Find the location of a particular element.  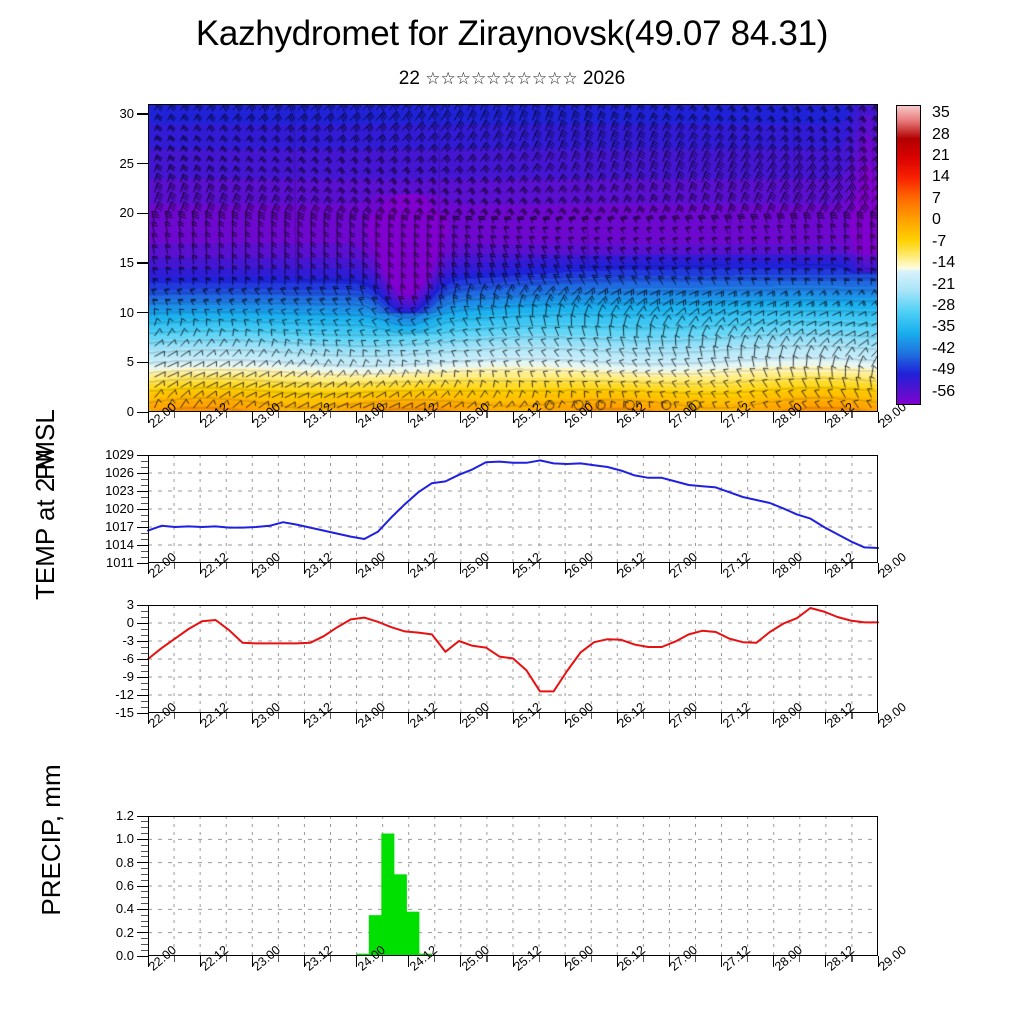

colorbar-label: 35 is located at coordinates (941, 113).